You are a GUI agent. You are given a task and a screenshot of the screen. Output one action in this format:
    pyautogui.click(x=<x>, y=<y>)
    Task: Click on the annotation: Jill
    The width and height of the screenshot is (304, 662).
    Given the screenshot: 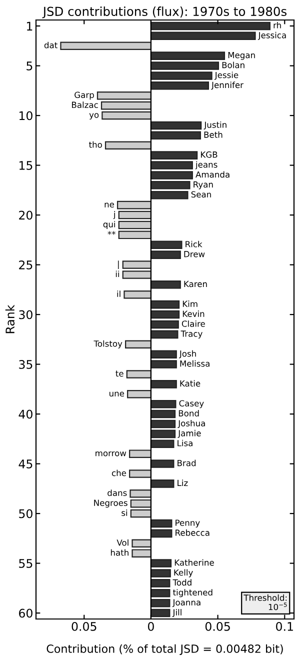 What is the action you would take?
    pyautogui.click(x=177, y=612)
    